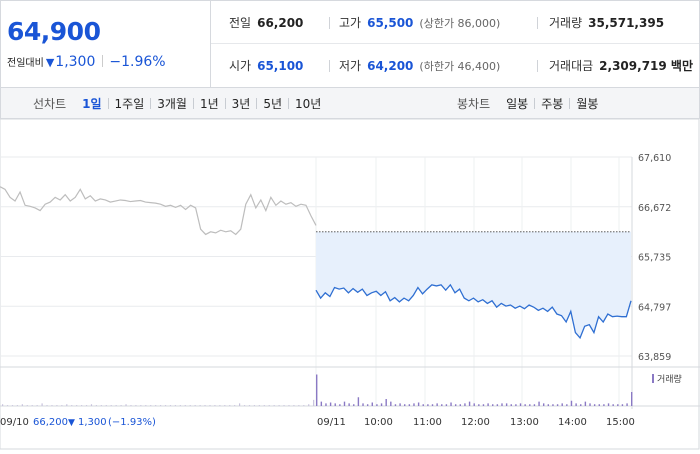 The image size is (700, 454). Describe the element at coordinates (209, 103) in the screenshot. I see `period-1y: 1년` at that location.